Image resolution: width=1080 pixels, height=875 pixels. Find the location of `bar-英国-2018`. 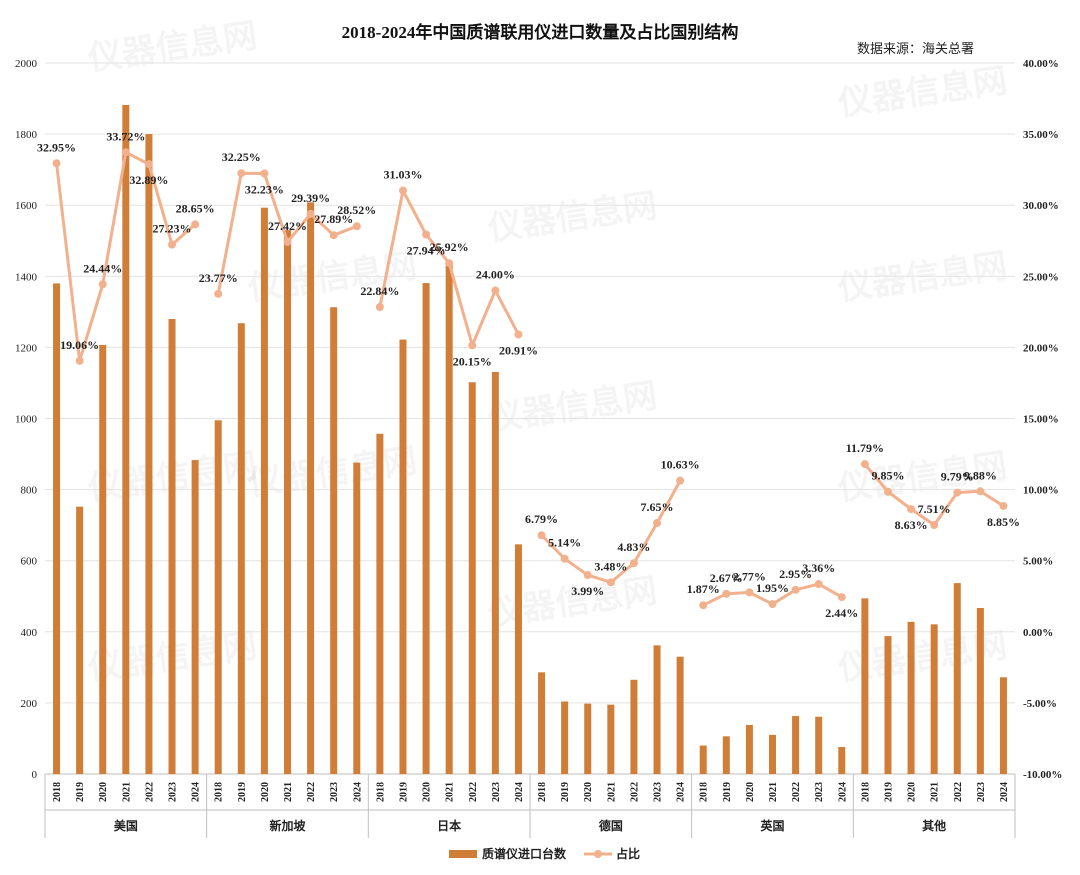

bar-英国-2018 is located at coordinates (703, 759).